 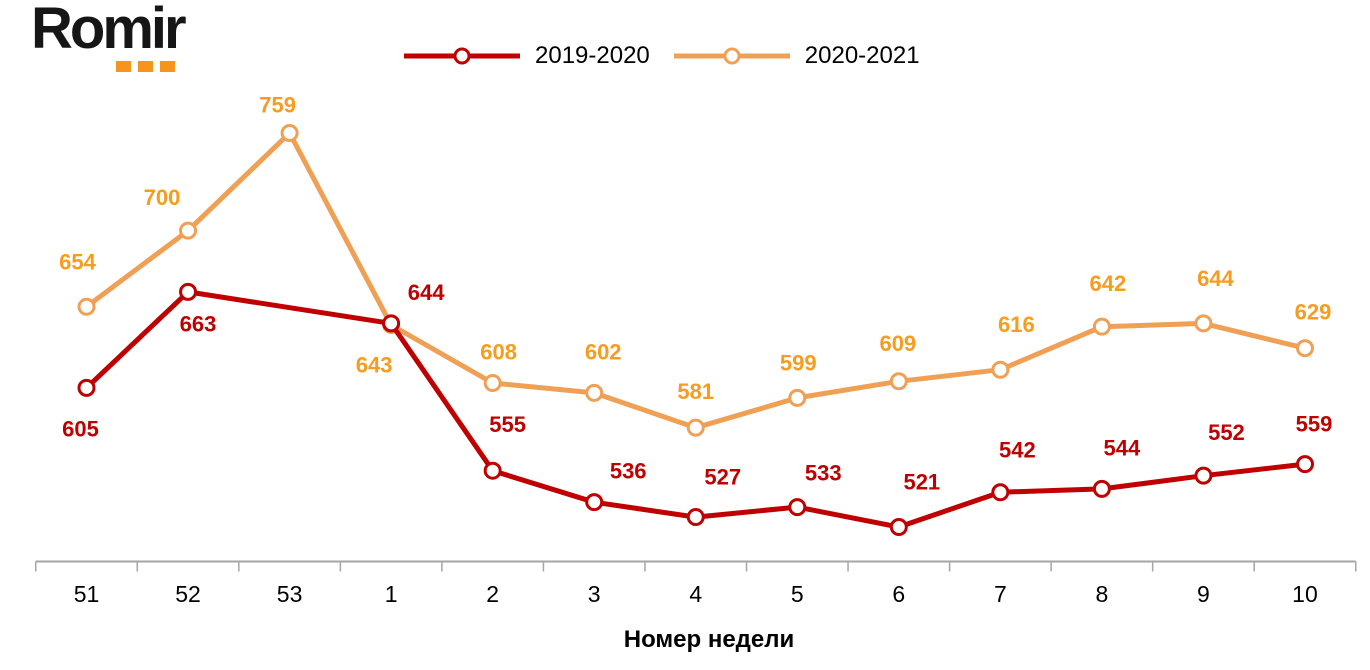 I want to click on data-label-2020-2021-week-2: 608, so click(x=498, y=351).